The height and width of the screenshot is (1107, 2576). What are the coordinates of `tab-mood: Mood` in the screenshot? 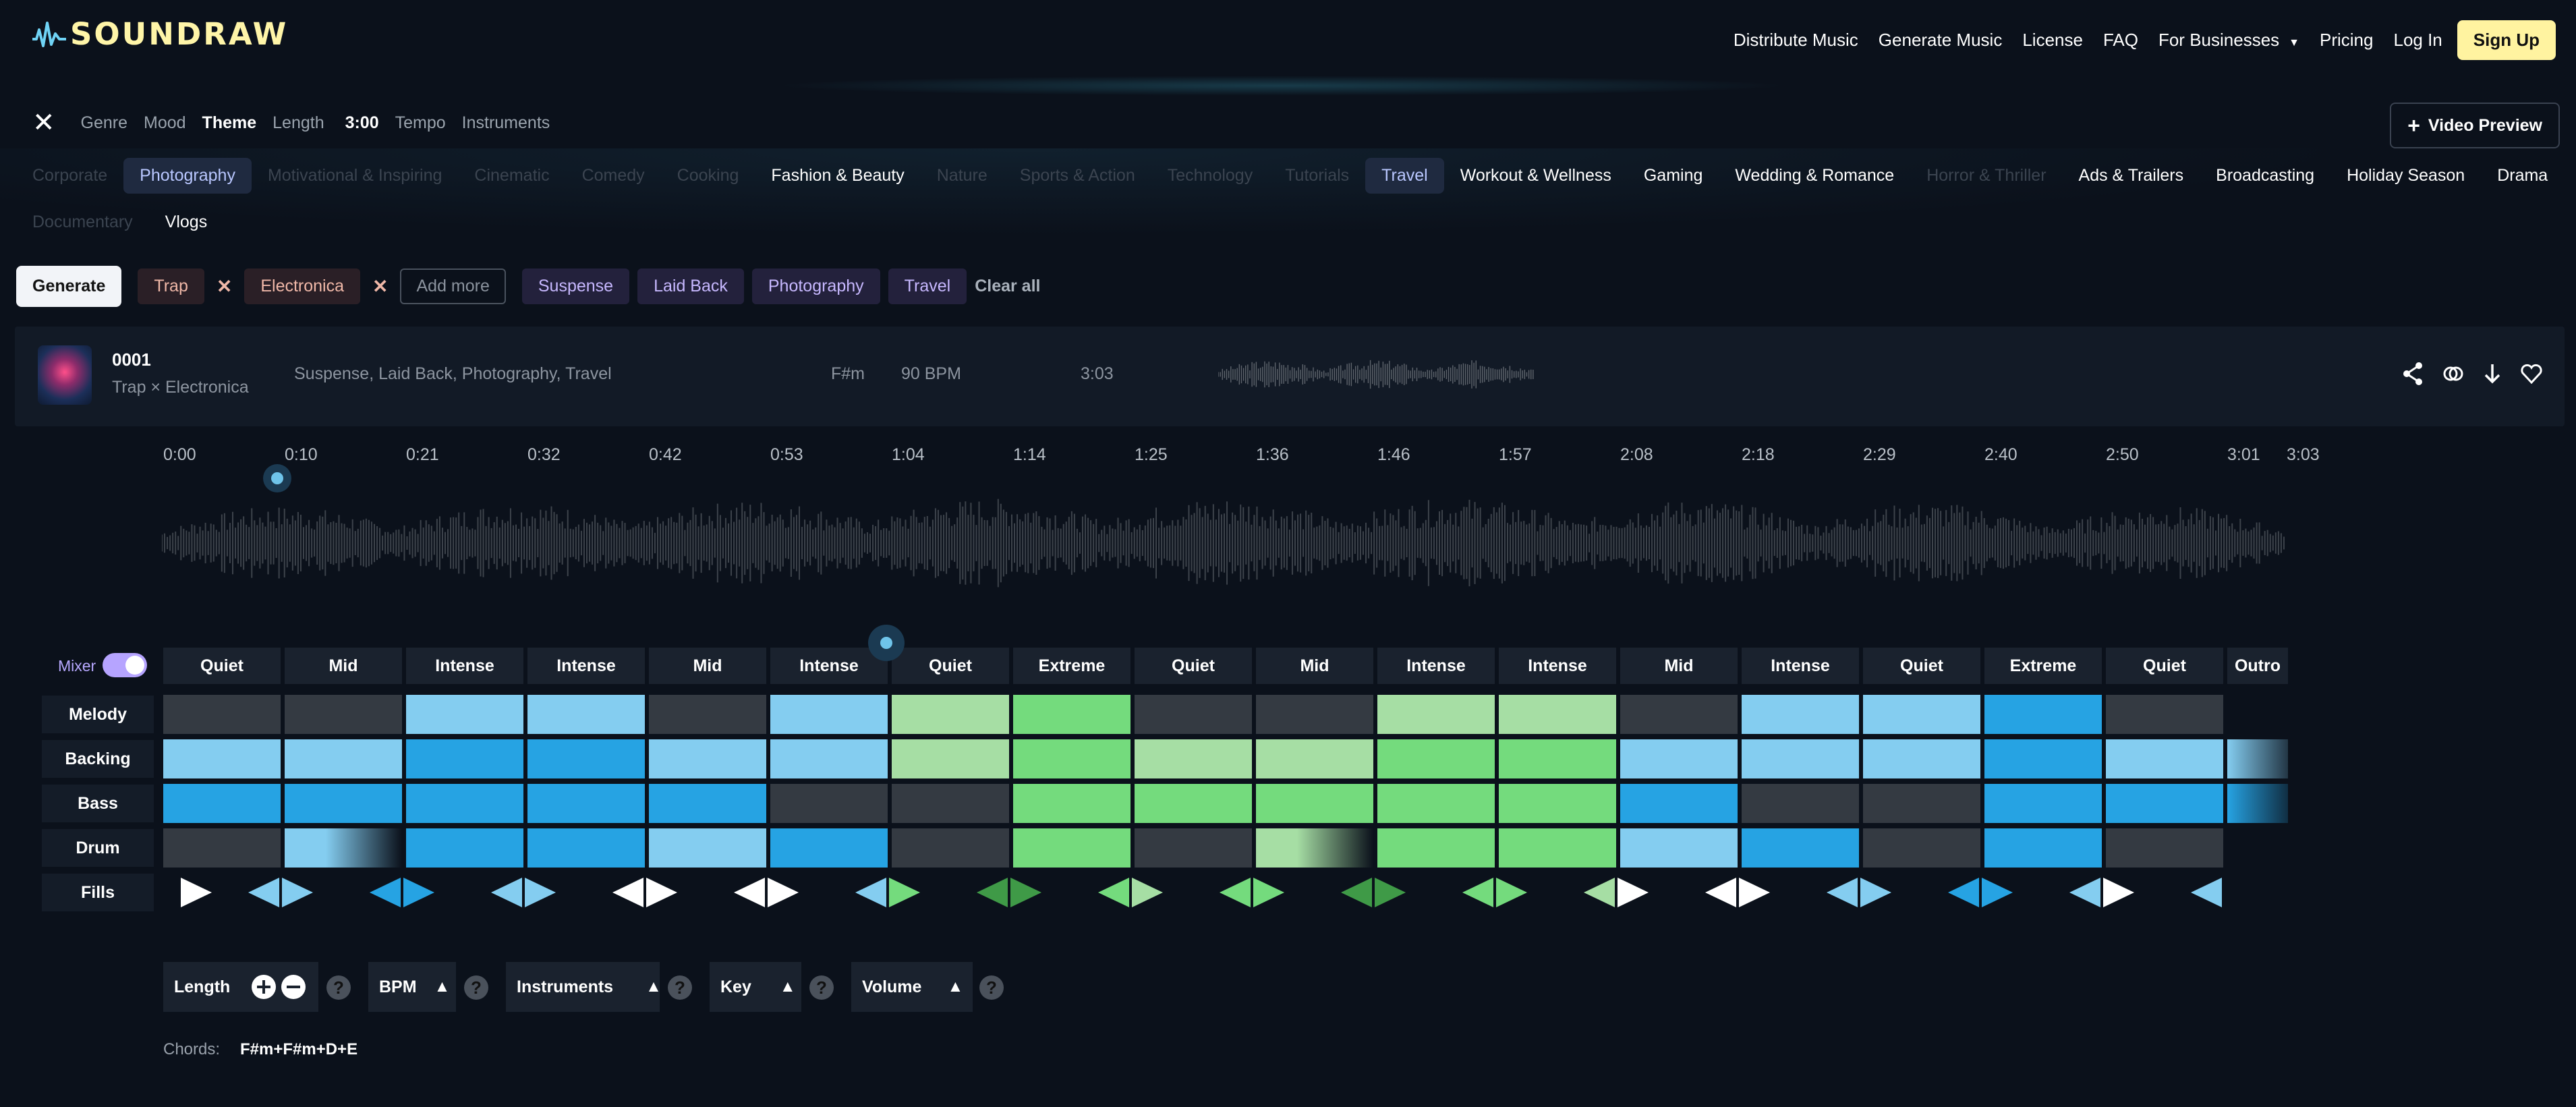 It's located at (165, 122).